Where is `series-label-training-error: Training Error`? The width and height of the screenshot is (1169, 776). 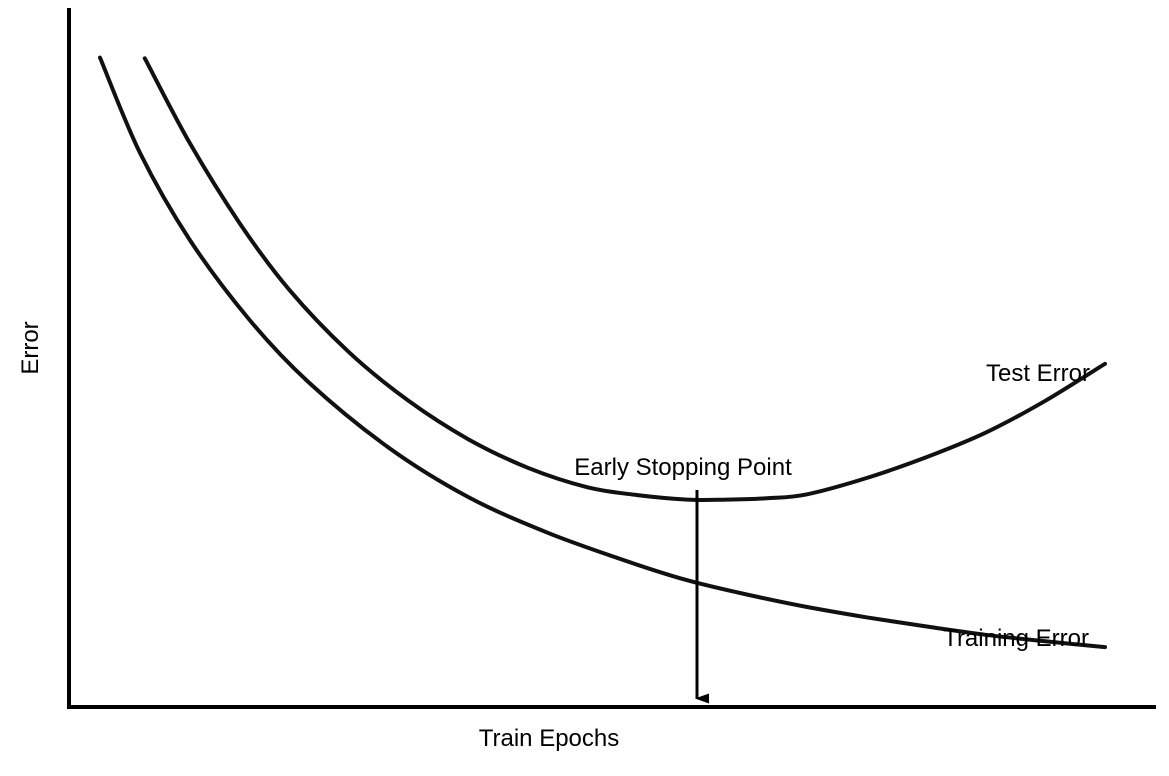 series-label-training-error: Training Error is located at coordinates (1016, 638).